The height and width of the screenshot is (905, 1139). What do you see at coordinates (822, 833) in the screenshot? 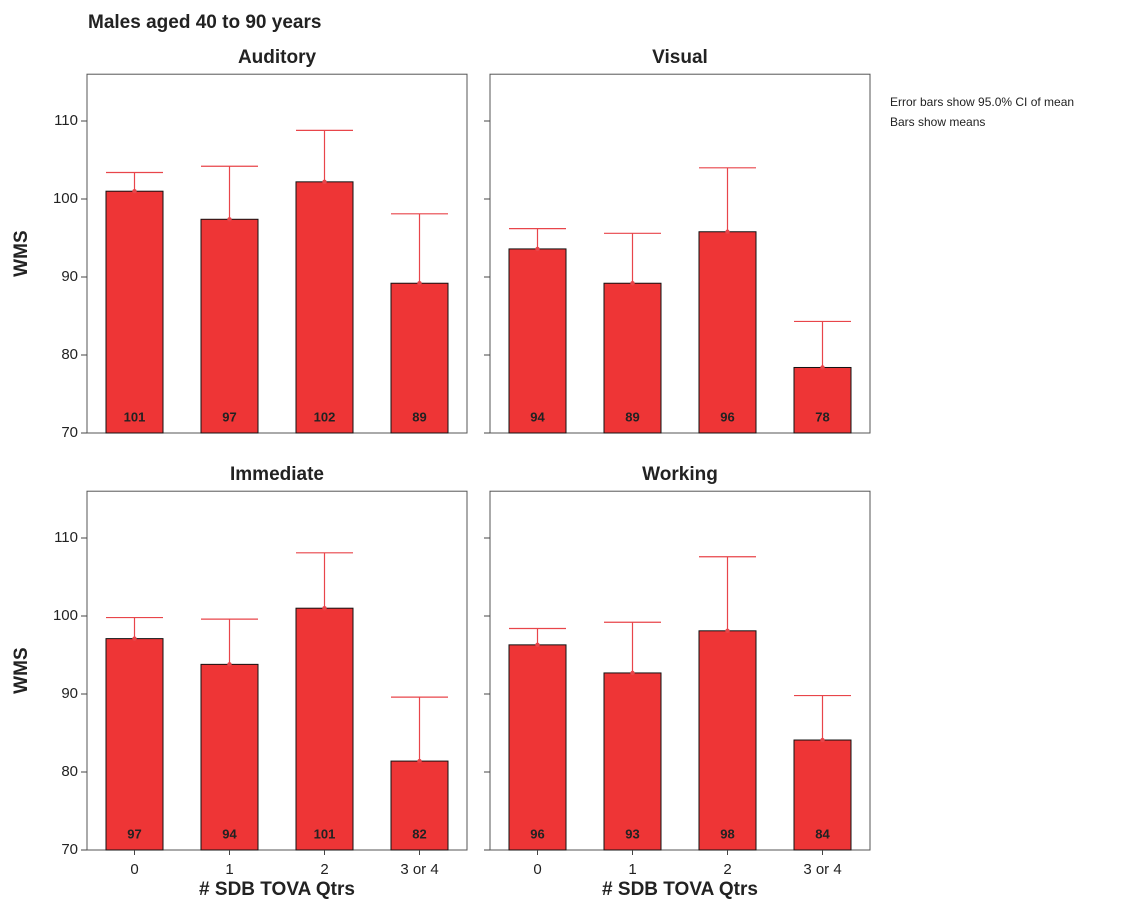
I see `value-label: 84` at bounding box center [822, 833].